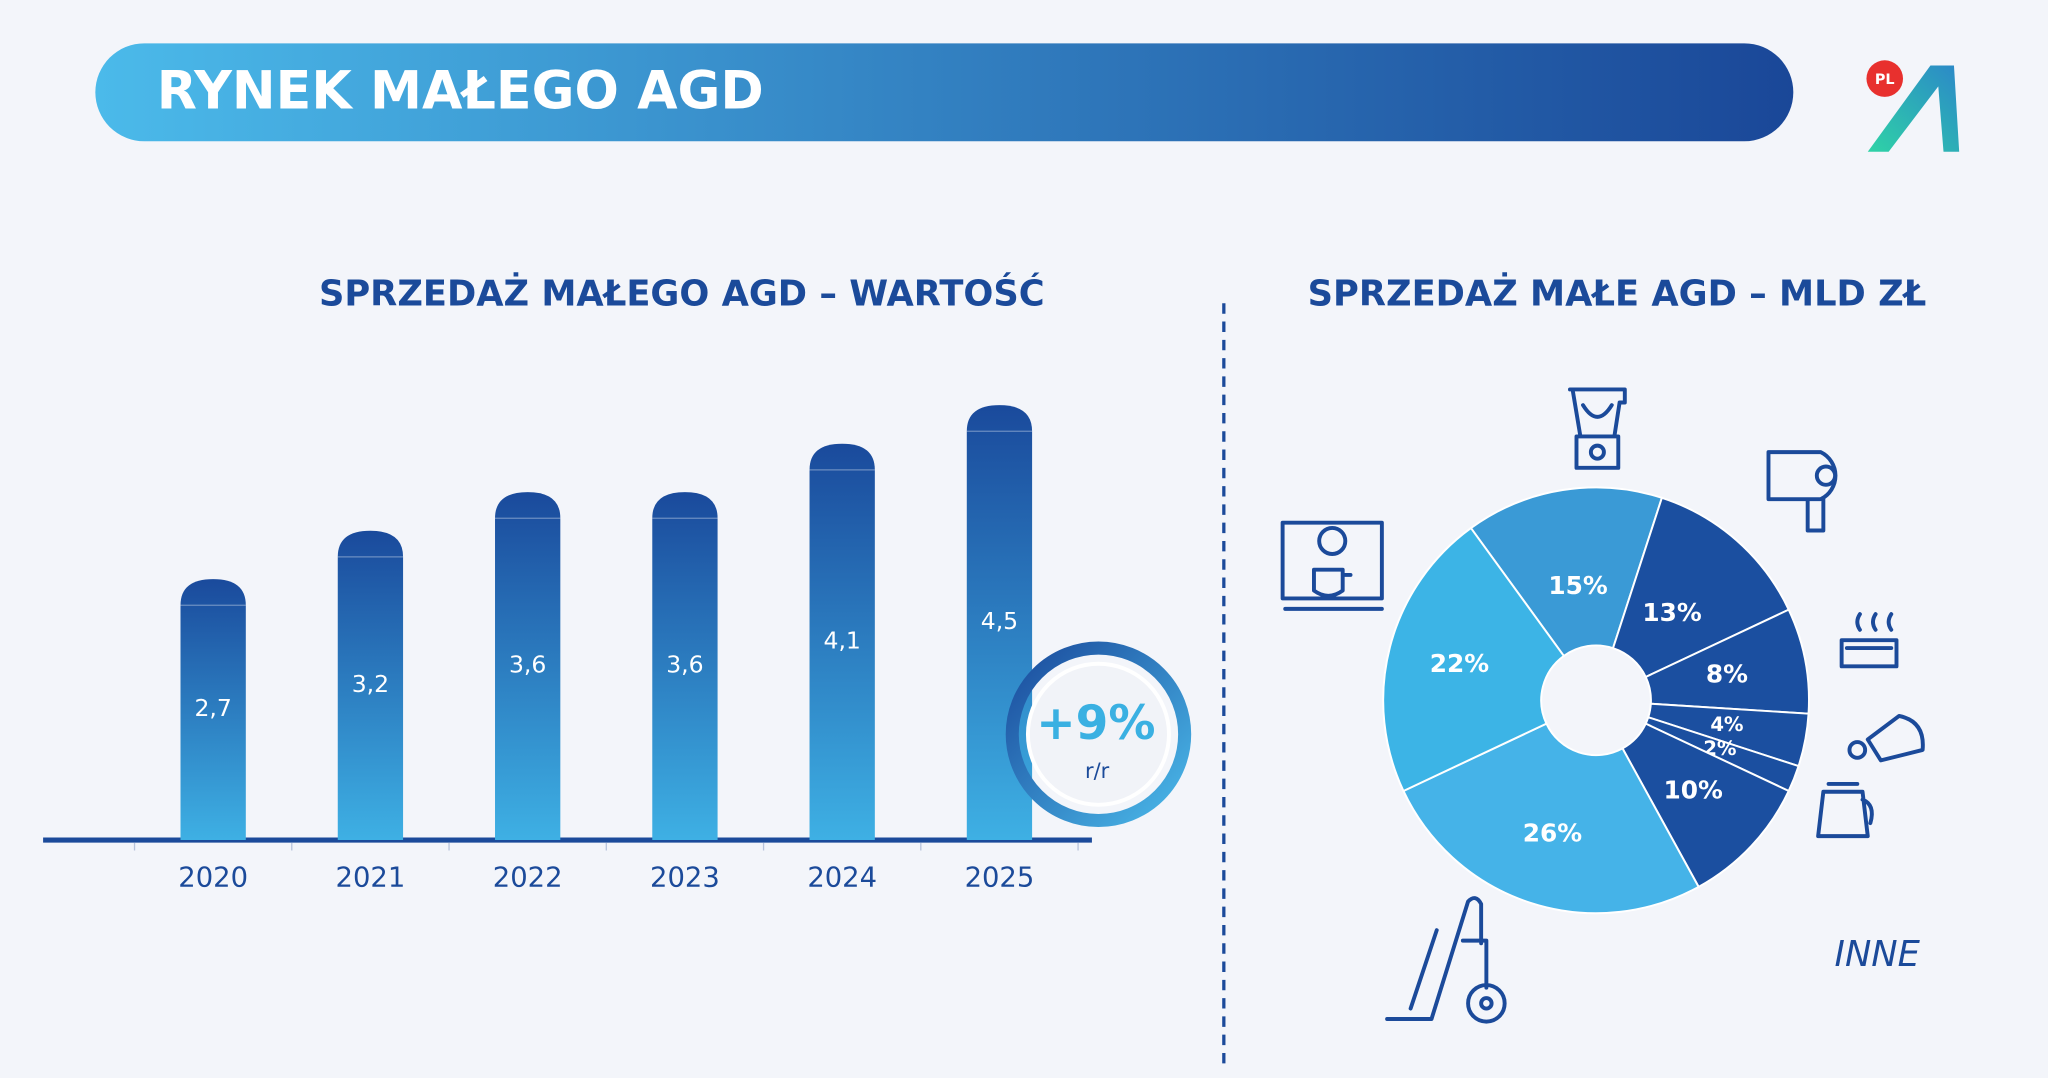  Describe the element at coordinates (1332, 565) in the screenshot. I see `coffee-machine-icon` at that location.